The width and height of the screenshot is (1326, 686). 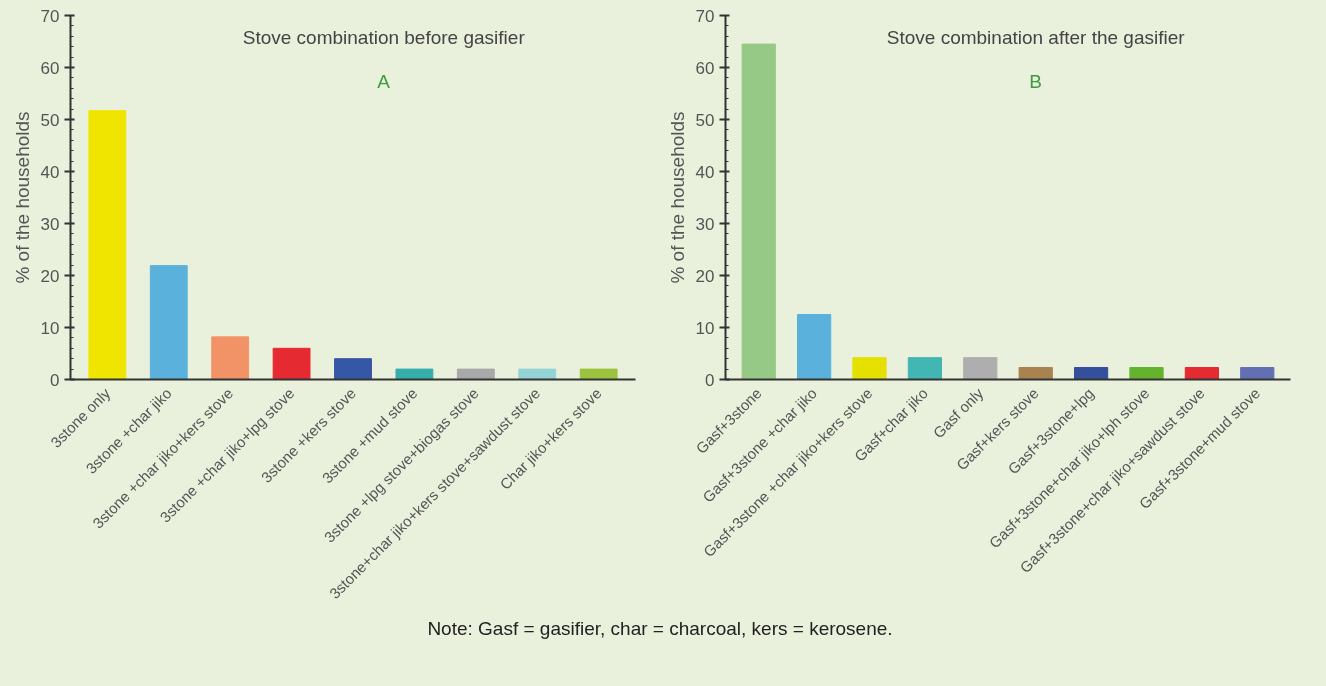 I want to click on text: B, so click(x=1036, y=81).